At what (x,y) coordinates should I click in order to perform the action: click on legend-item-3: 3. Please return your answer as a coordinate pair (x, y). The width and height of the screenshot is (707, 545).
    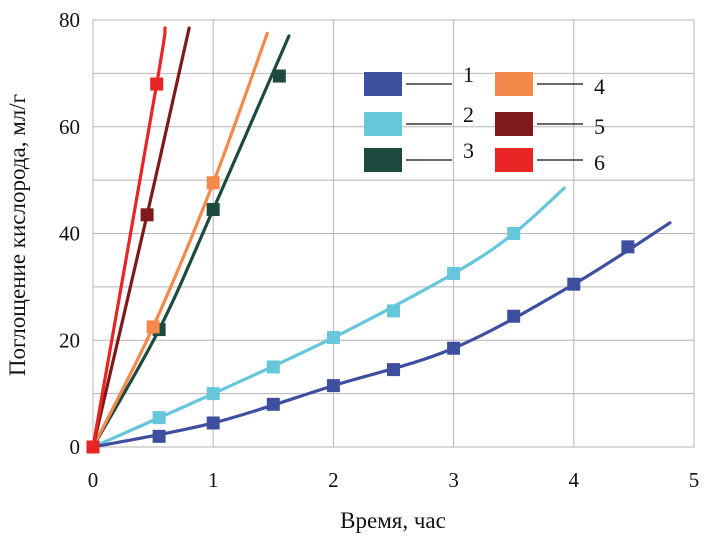
    Looking at the image, I should click on (419, 155).